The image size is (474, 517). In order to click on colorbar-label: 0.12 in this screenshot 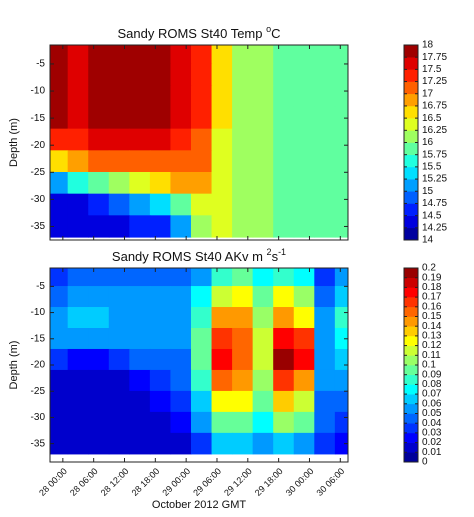, I will do `click(432, 345)`.